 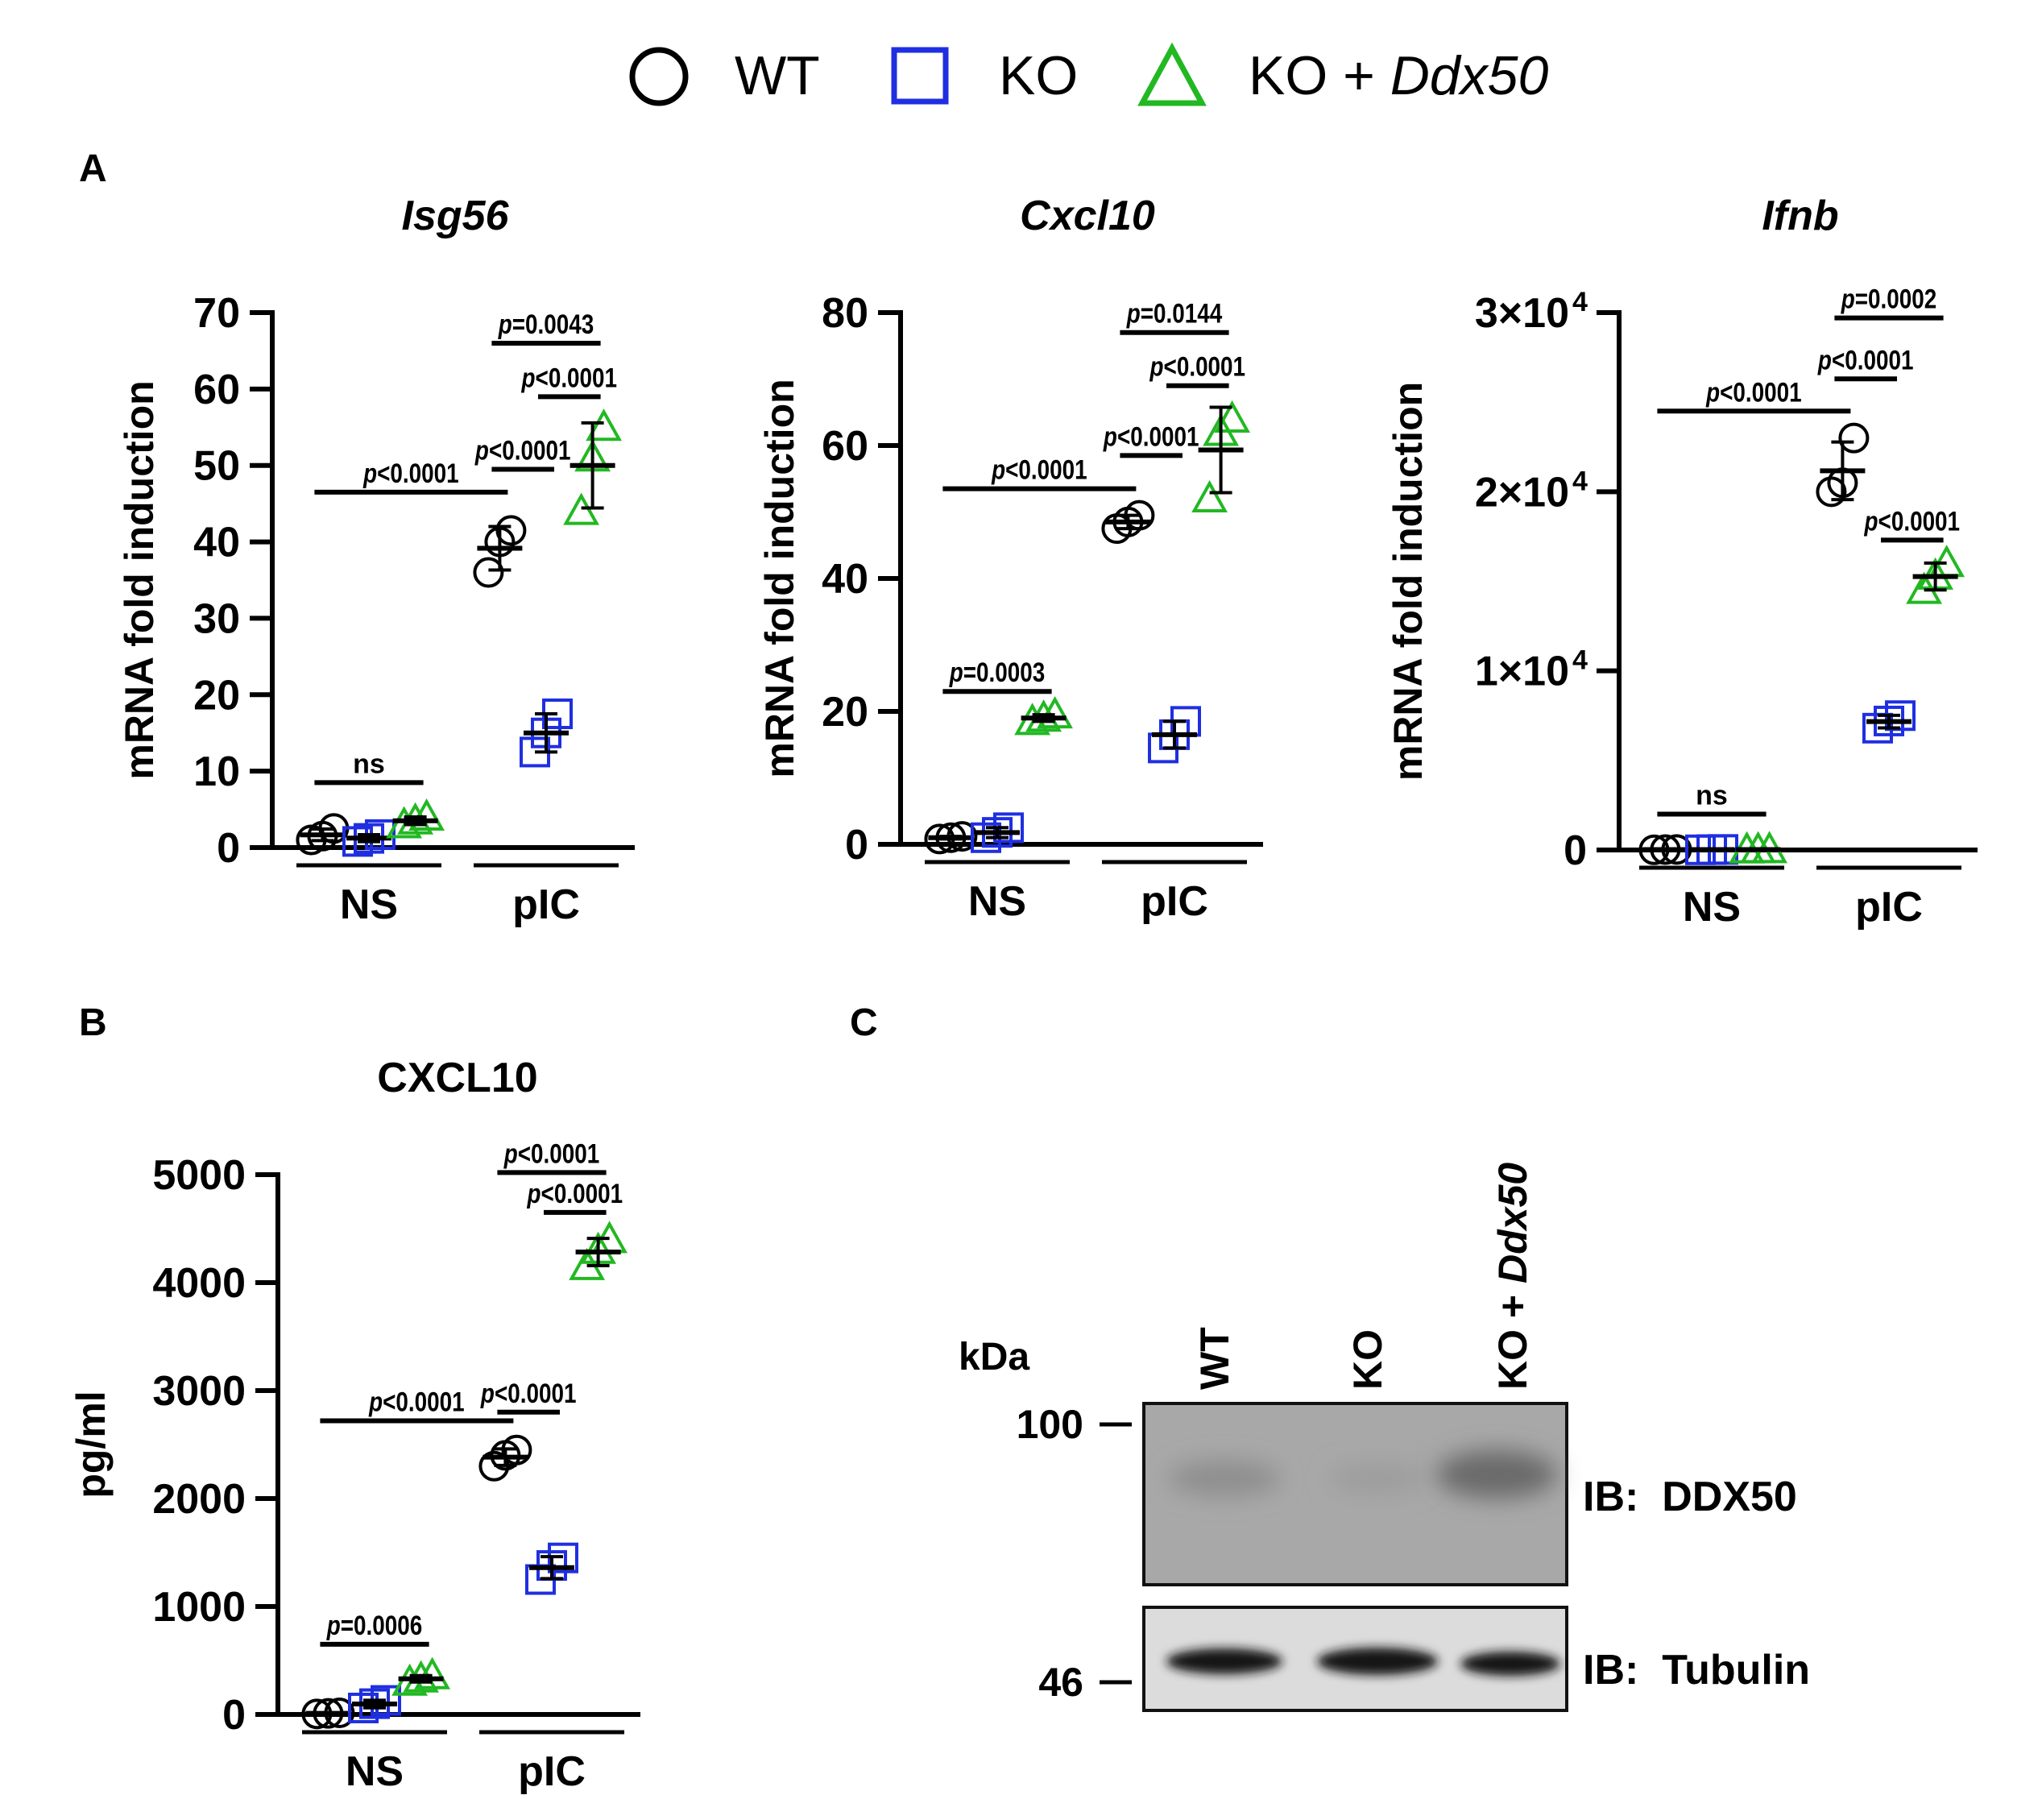 I want to click on legend-label-ko: KO, so click(x=1038, y=75).